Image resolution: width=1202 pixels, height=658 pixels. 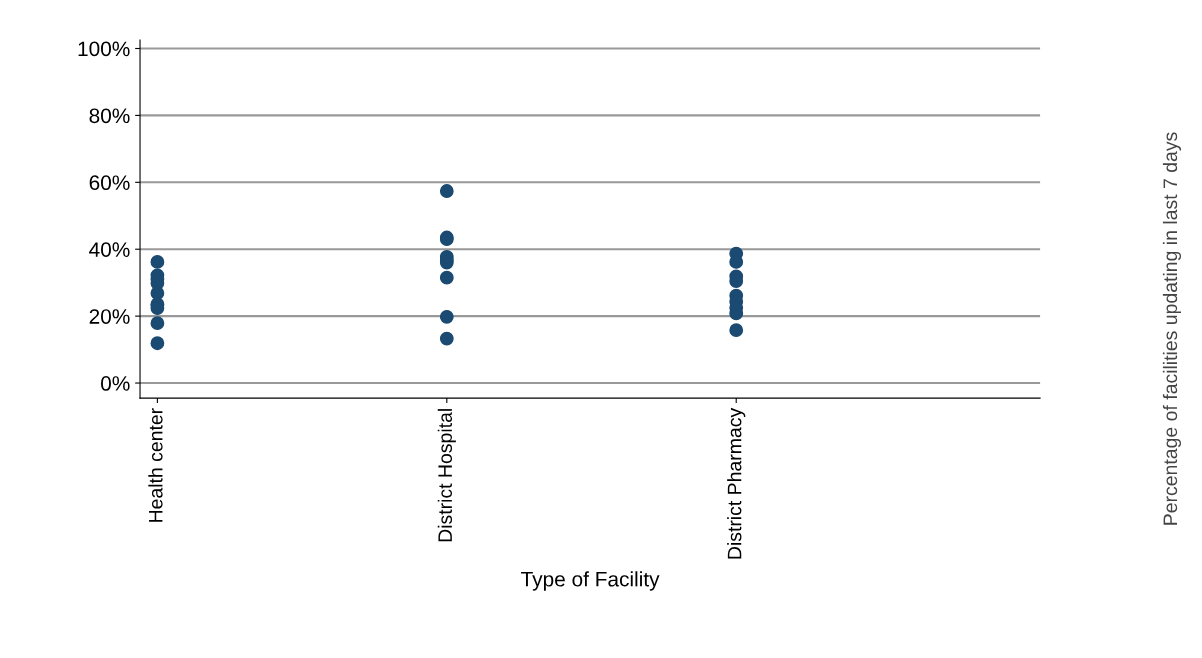 I want to click on y-tick-label: 0%, so click(x=115, y=383).